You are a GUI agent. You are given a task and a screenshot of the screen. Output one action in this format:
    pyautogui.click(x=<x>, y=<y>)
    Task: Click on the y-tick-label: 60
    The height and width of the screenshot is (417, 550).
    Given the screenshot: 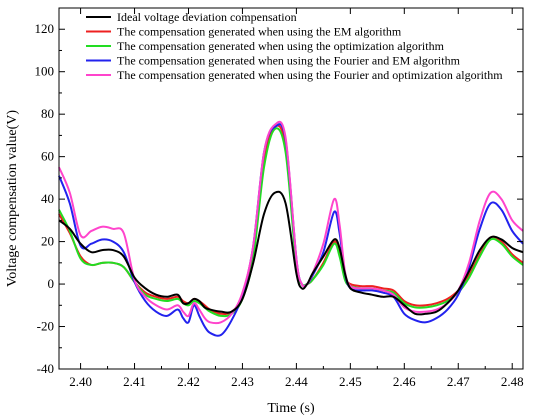 What is the action you would take?
    pyautogui.click(x=47, y=156)
    